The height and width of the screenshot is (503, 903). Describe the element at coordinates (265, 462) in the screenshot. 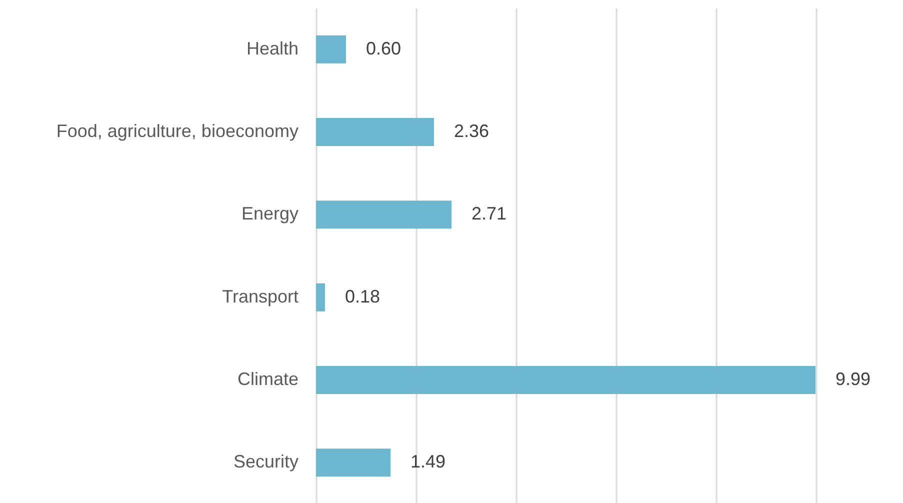

I see `y-tick-label: Security` at that location.